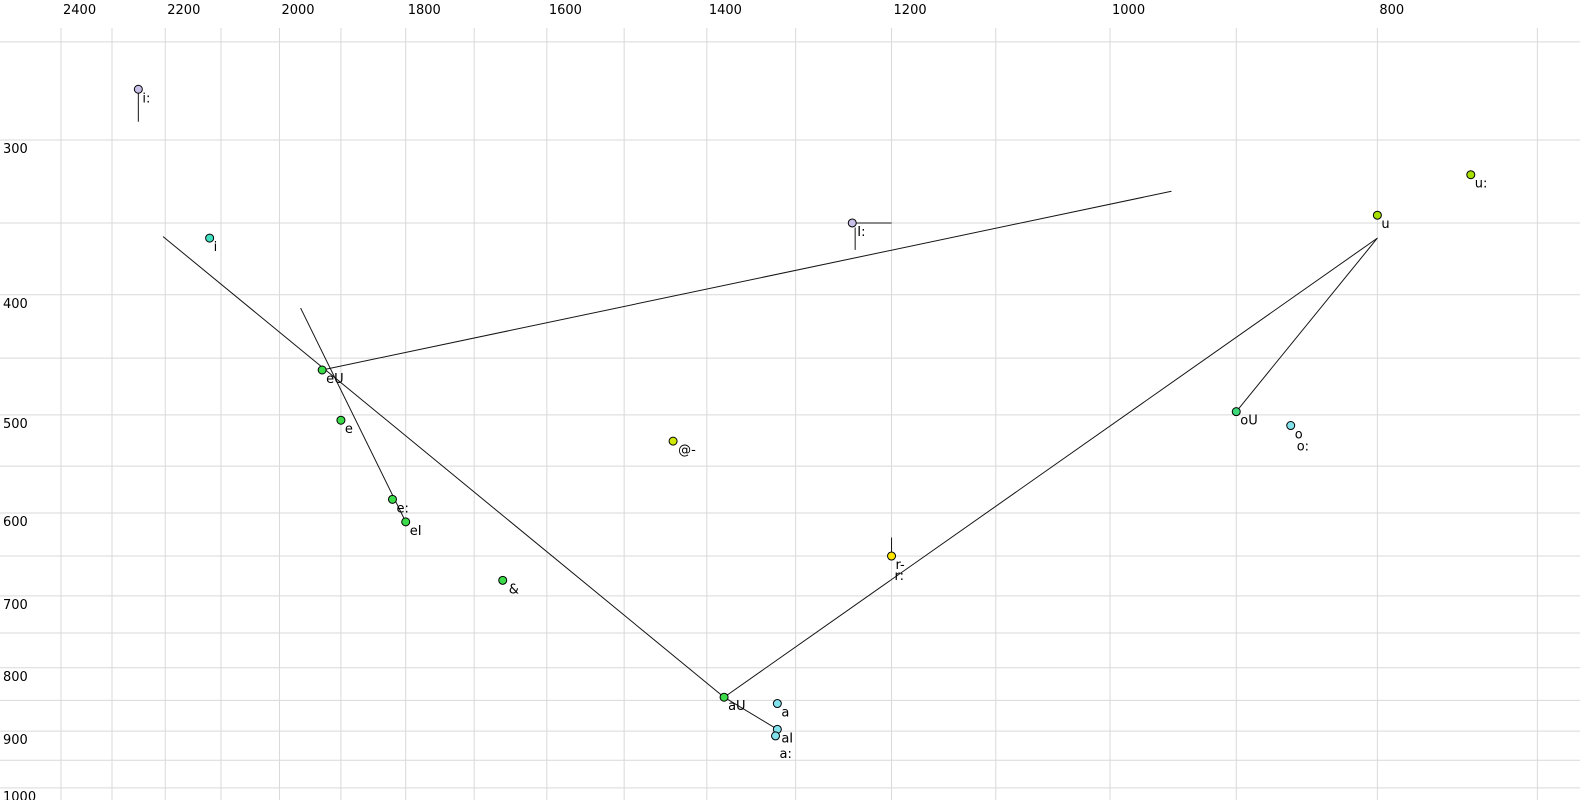 This screenshot has height=800, width=1580. I want to click on point-label-@-: @-, so click(687, 450).